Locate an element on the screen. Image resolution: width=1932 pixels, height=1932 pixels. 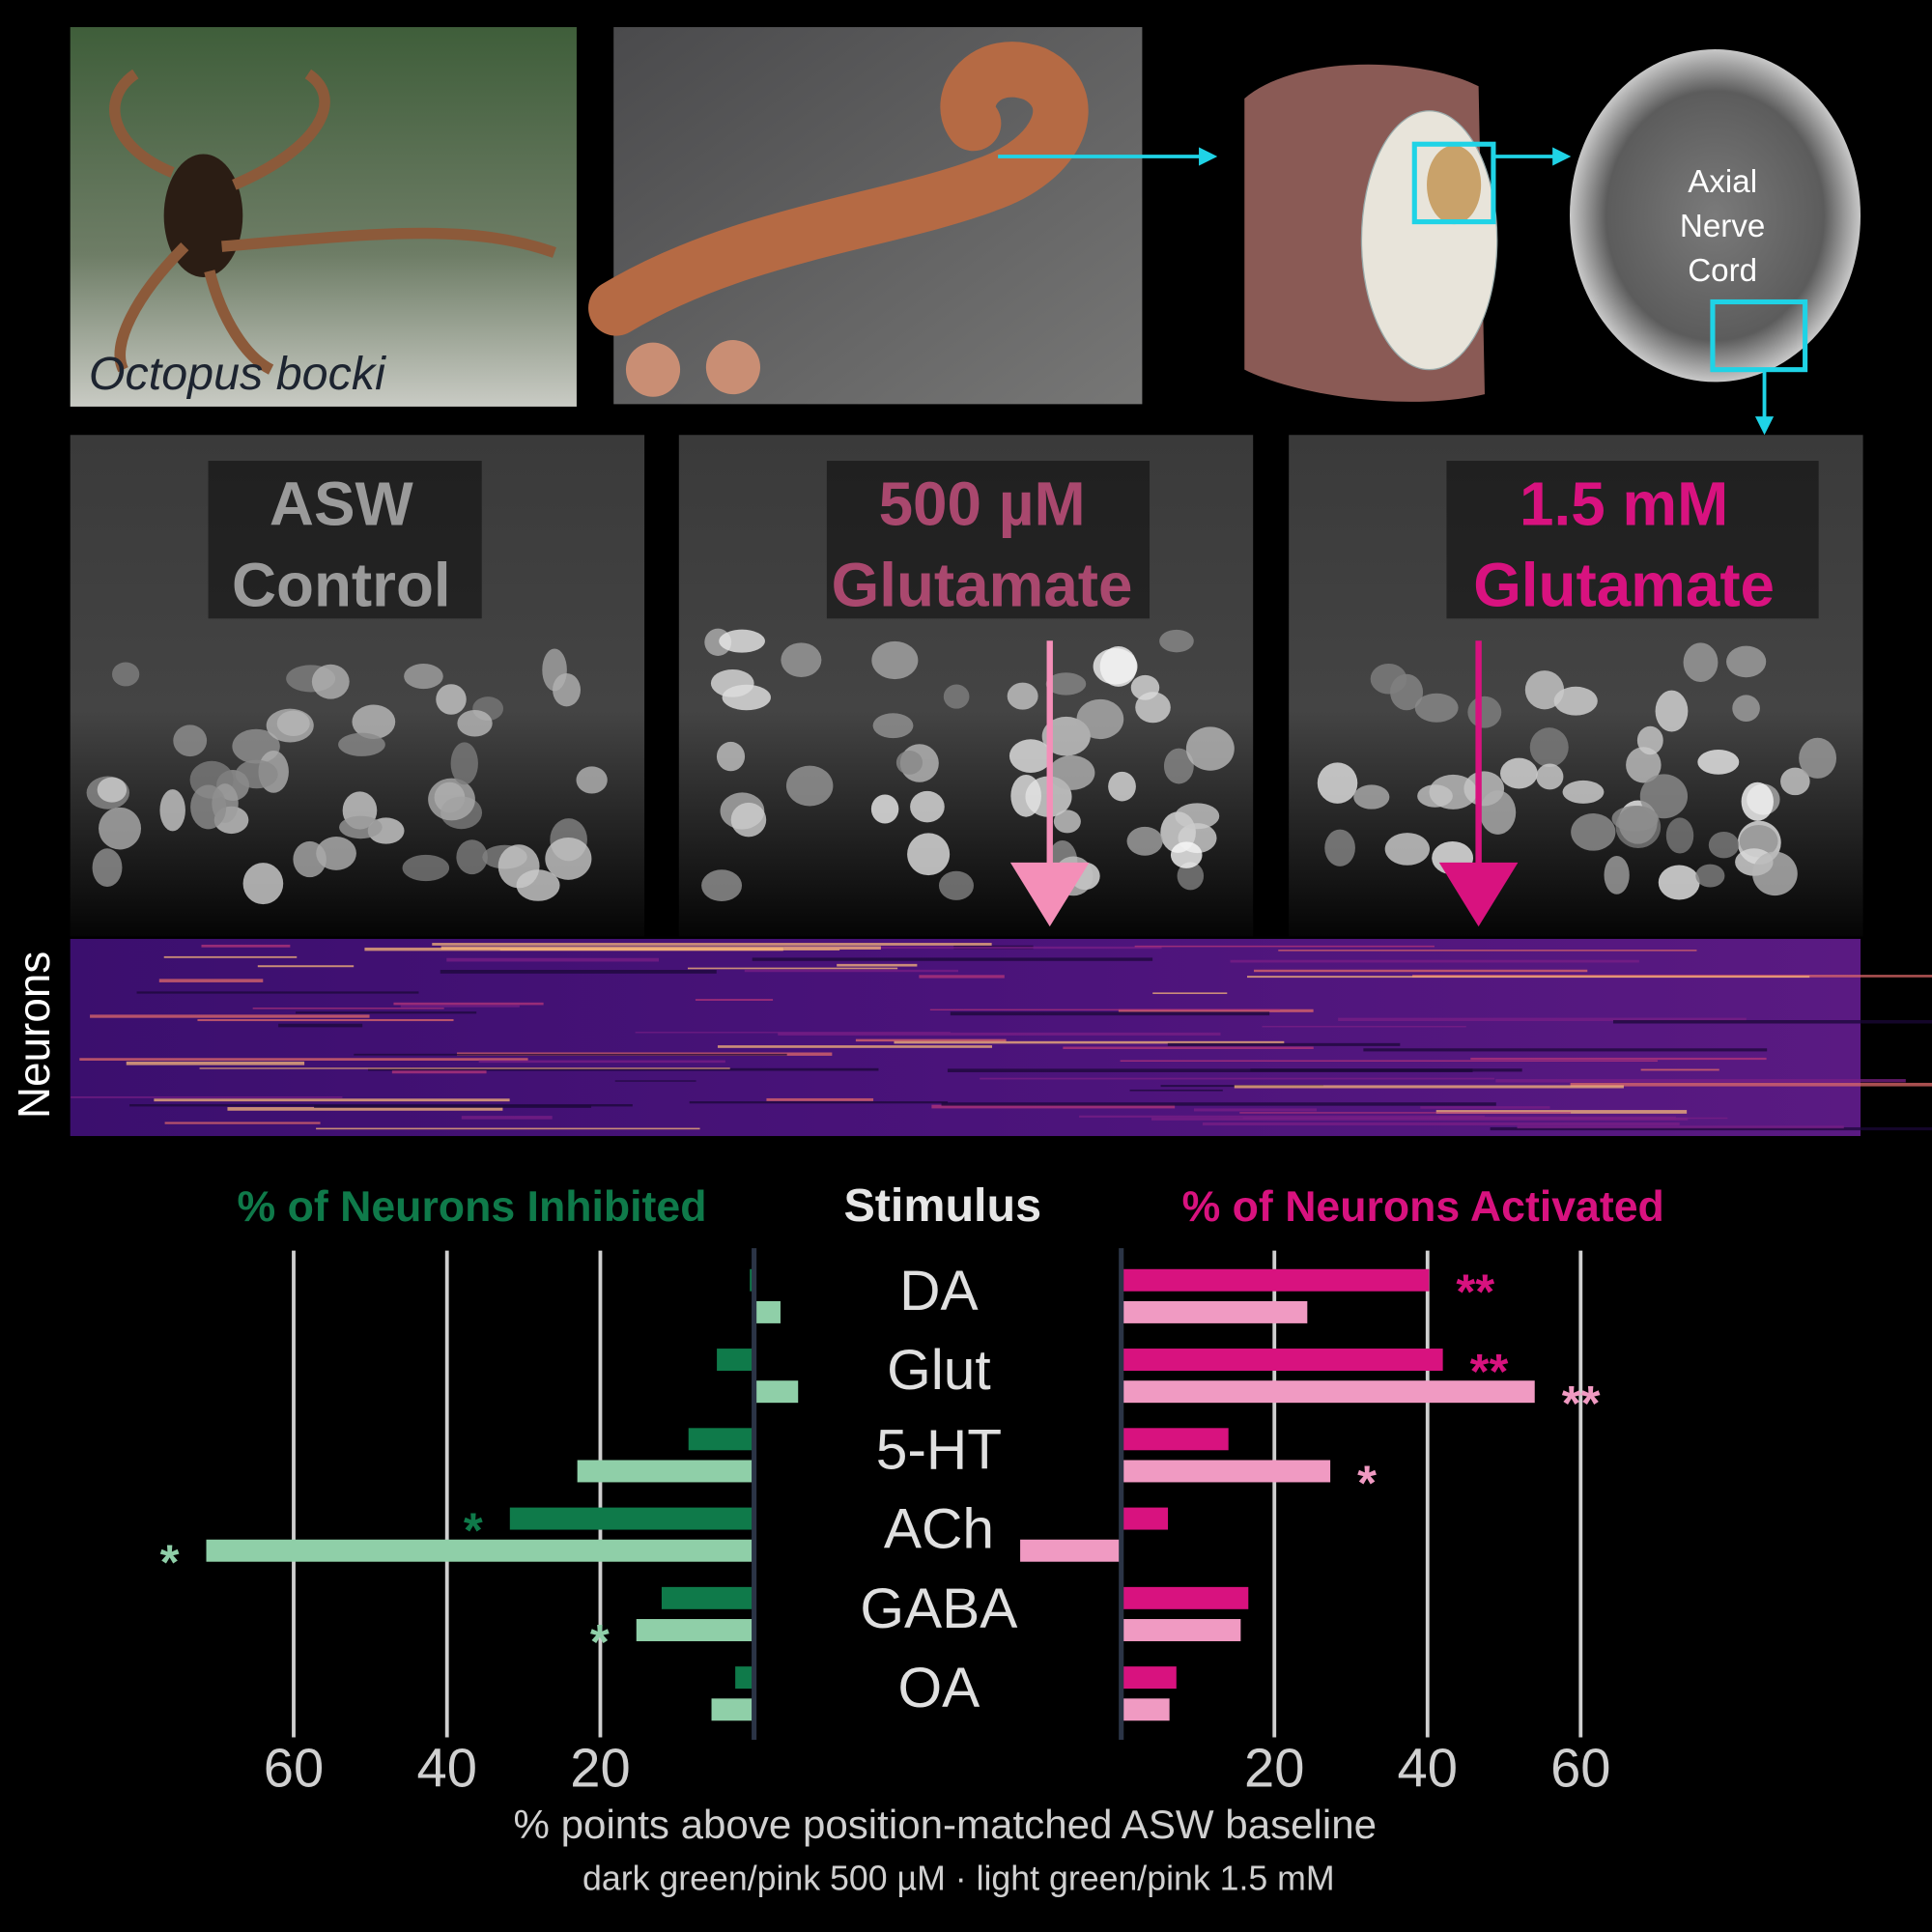
center-title: Stimulus is located at coordinates (942, 1205).